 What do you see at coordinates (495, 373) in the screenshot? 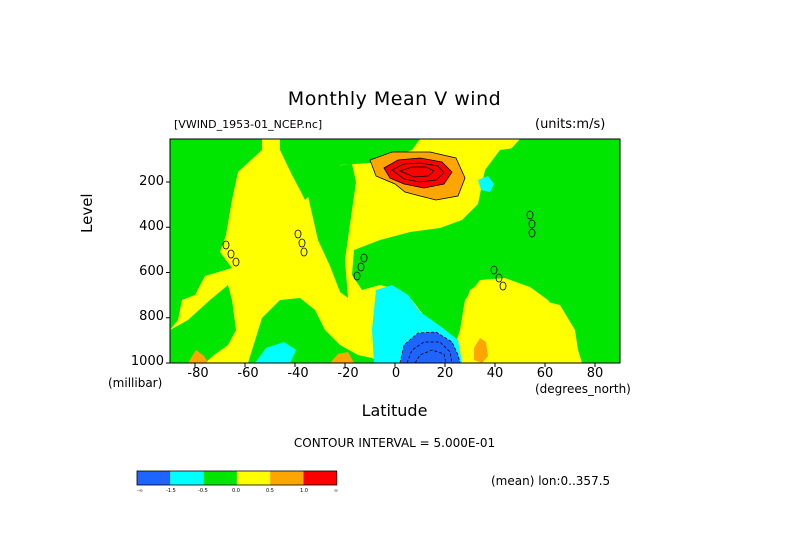
I see `x-tick-label: 40` at bounding box center [495, 373].